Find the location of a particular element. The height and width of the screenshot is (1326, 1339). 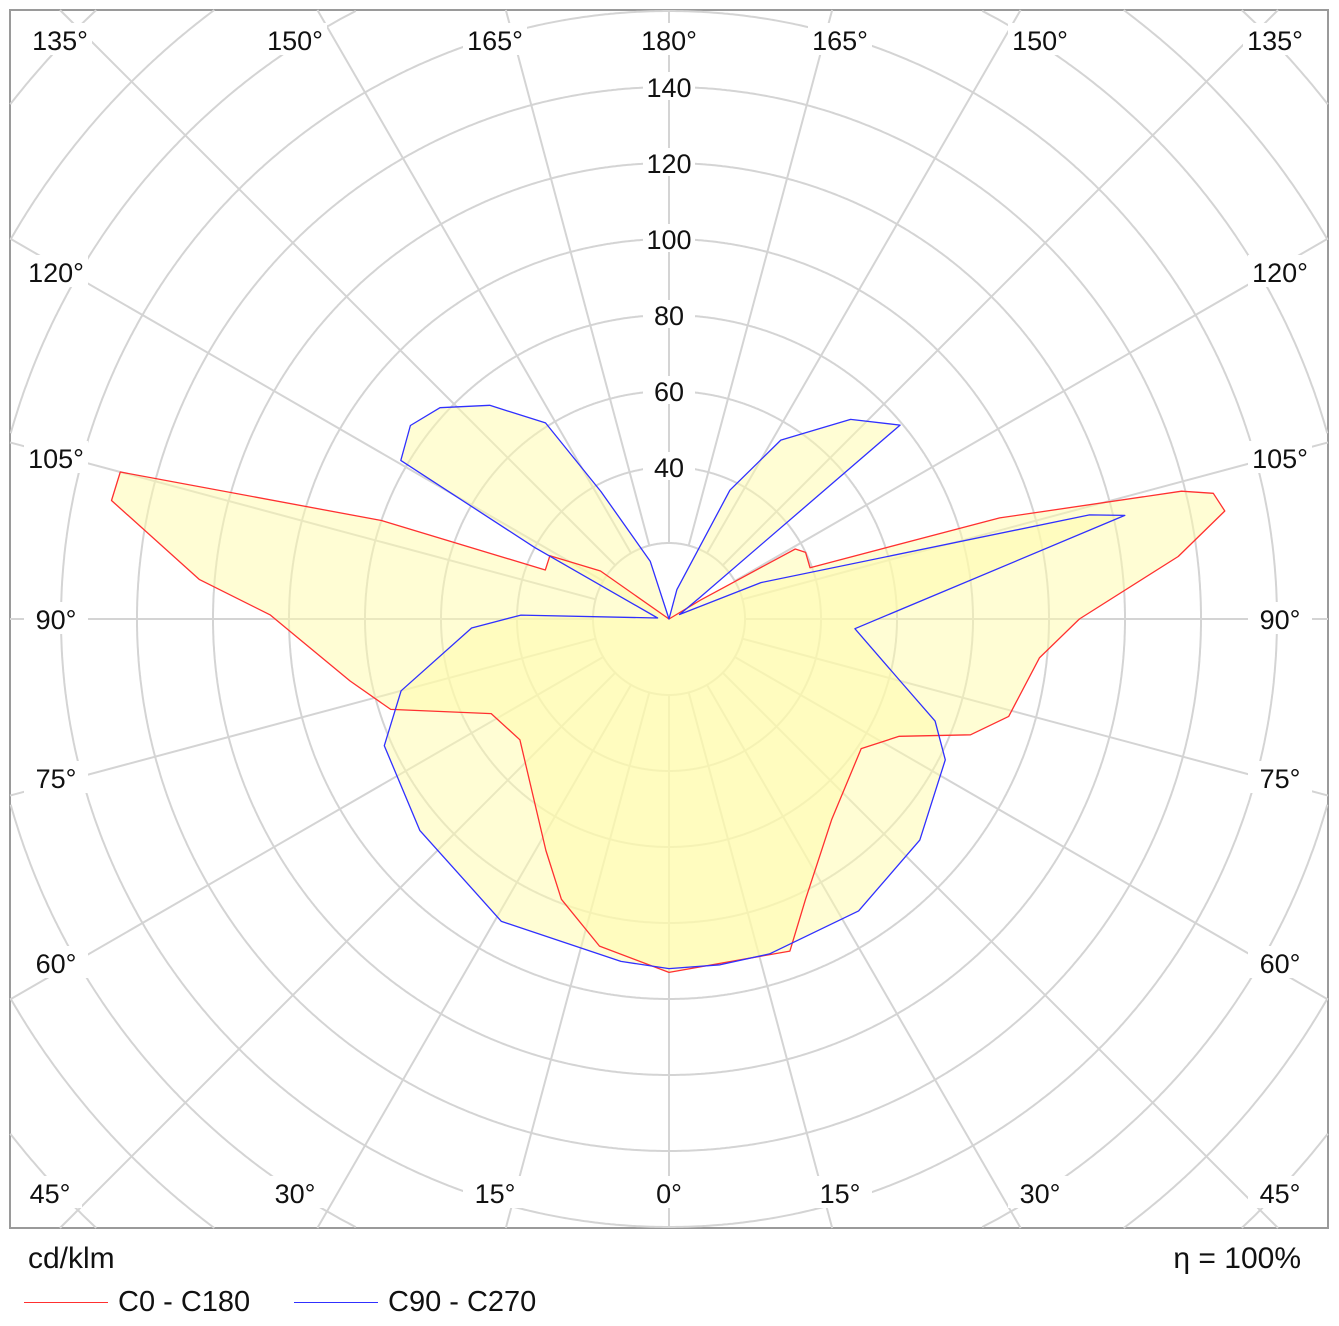

radial-tick-label: 40 is located at coordinates (669, 468).